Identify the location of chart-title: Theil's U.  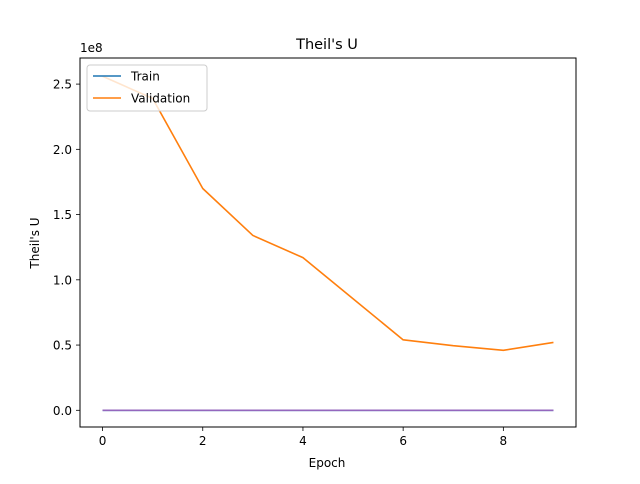
(326, 45).